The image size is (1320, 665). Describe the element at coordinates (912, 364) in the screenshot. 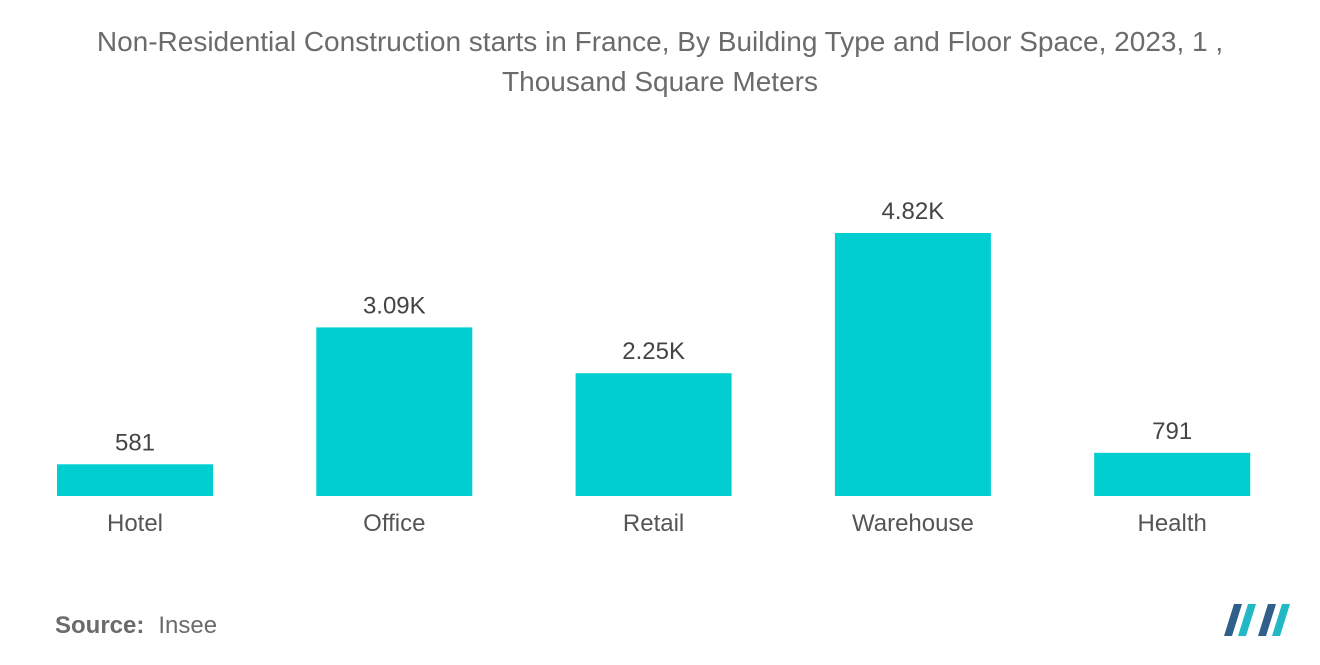

I see `bar-warehouse` at that location.